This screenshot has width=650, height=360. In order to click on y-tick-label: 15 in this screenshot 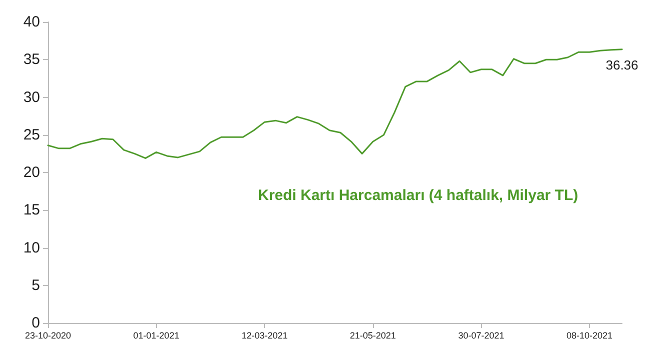, I will do `click(31, 210)`.